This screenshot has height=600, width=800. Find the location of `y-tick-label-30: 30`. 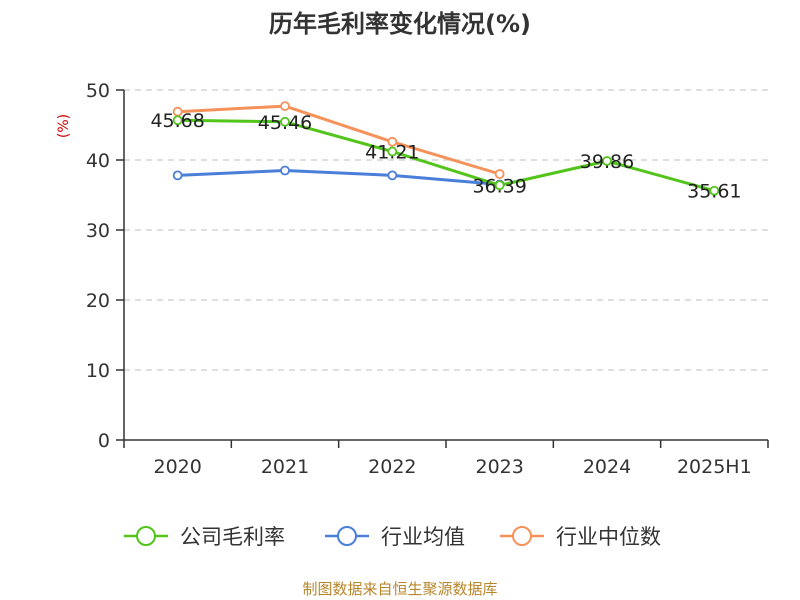

y-tick-label-30: 30 is located at coordinates (98, 231).